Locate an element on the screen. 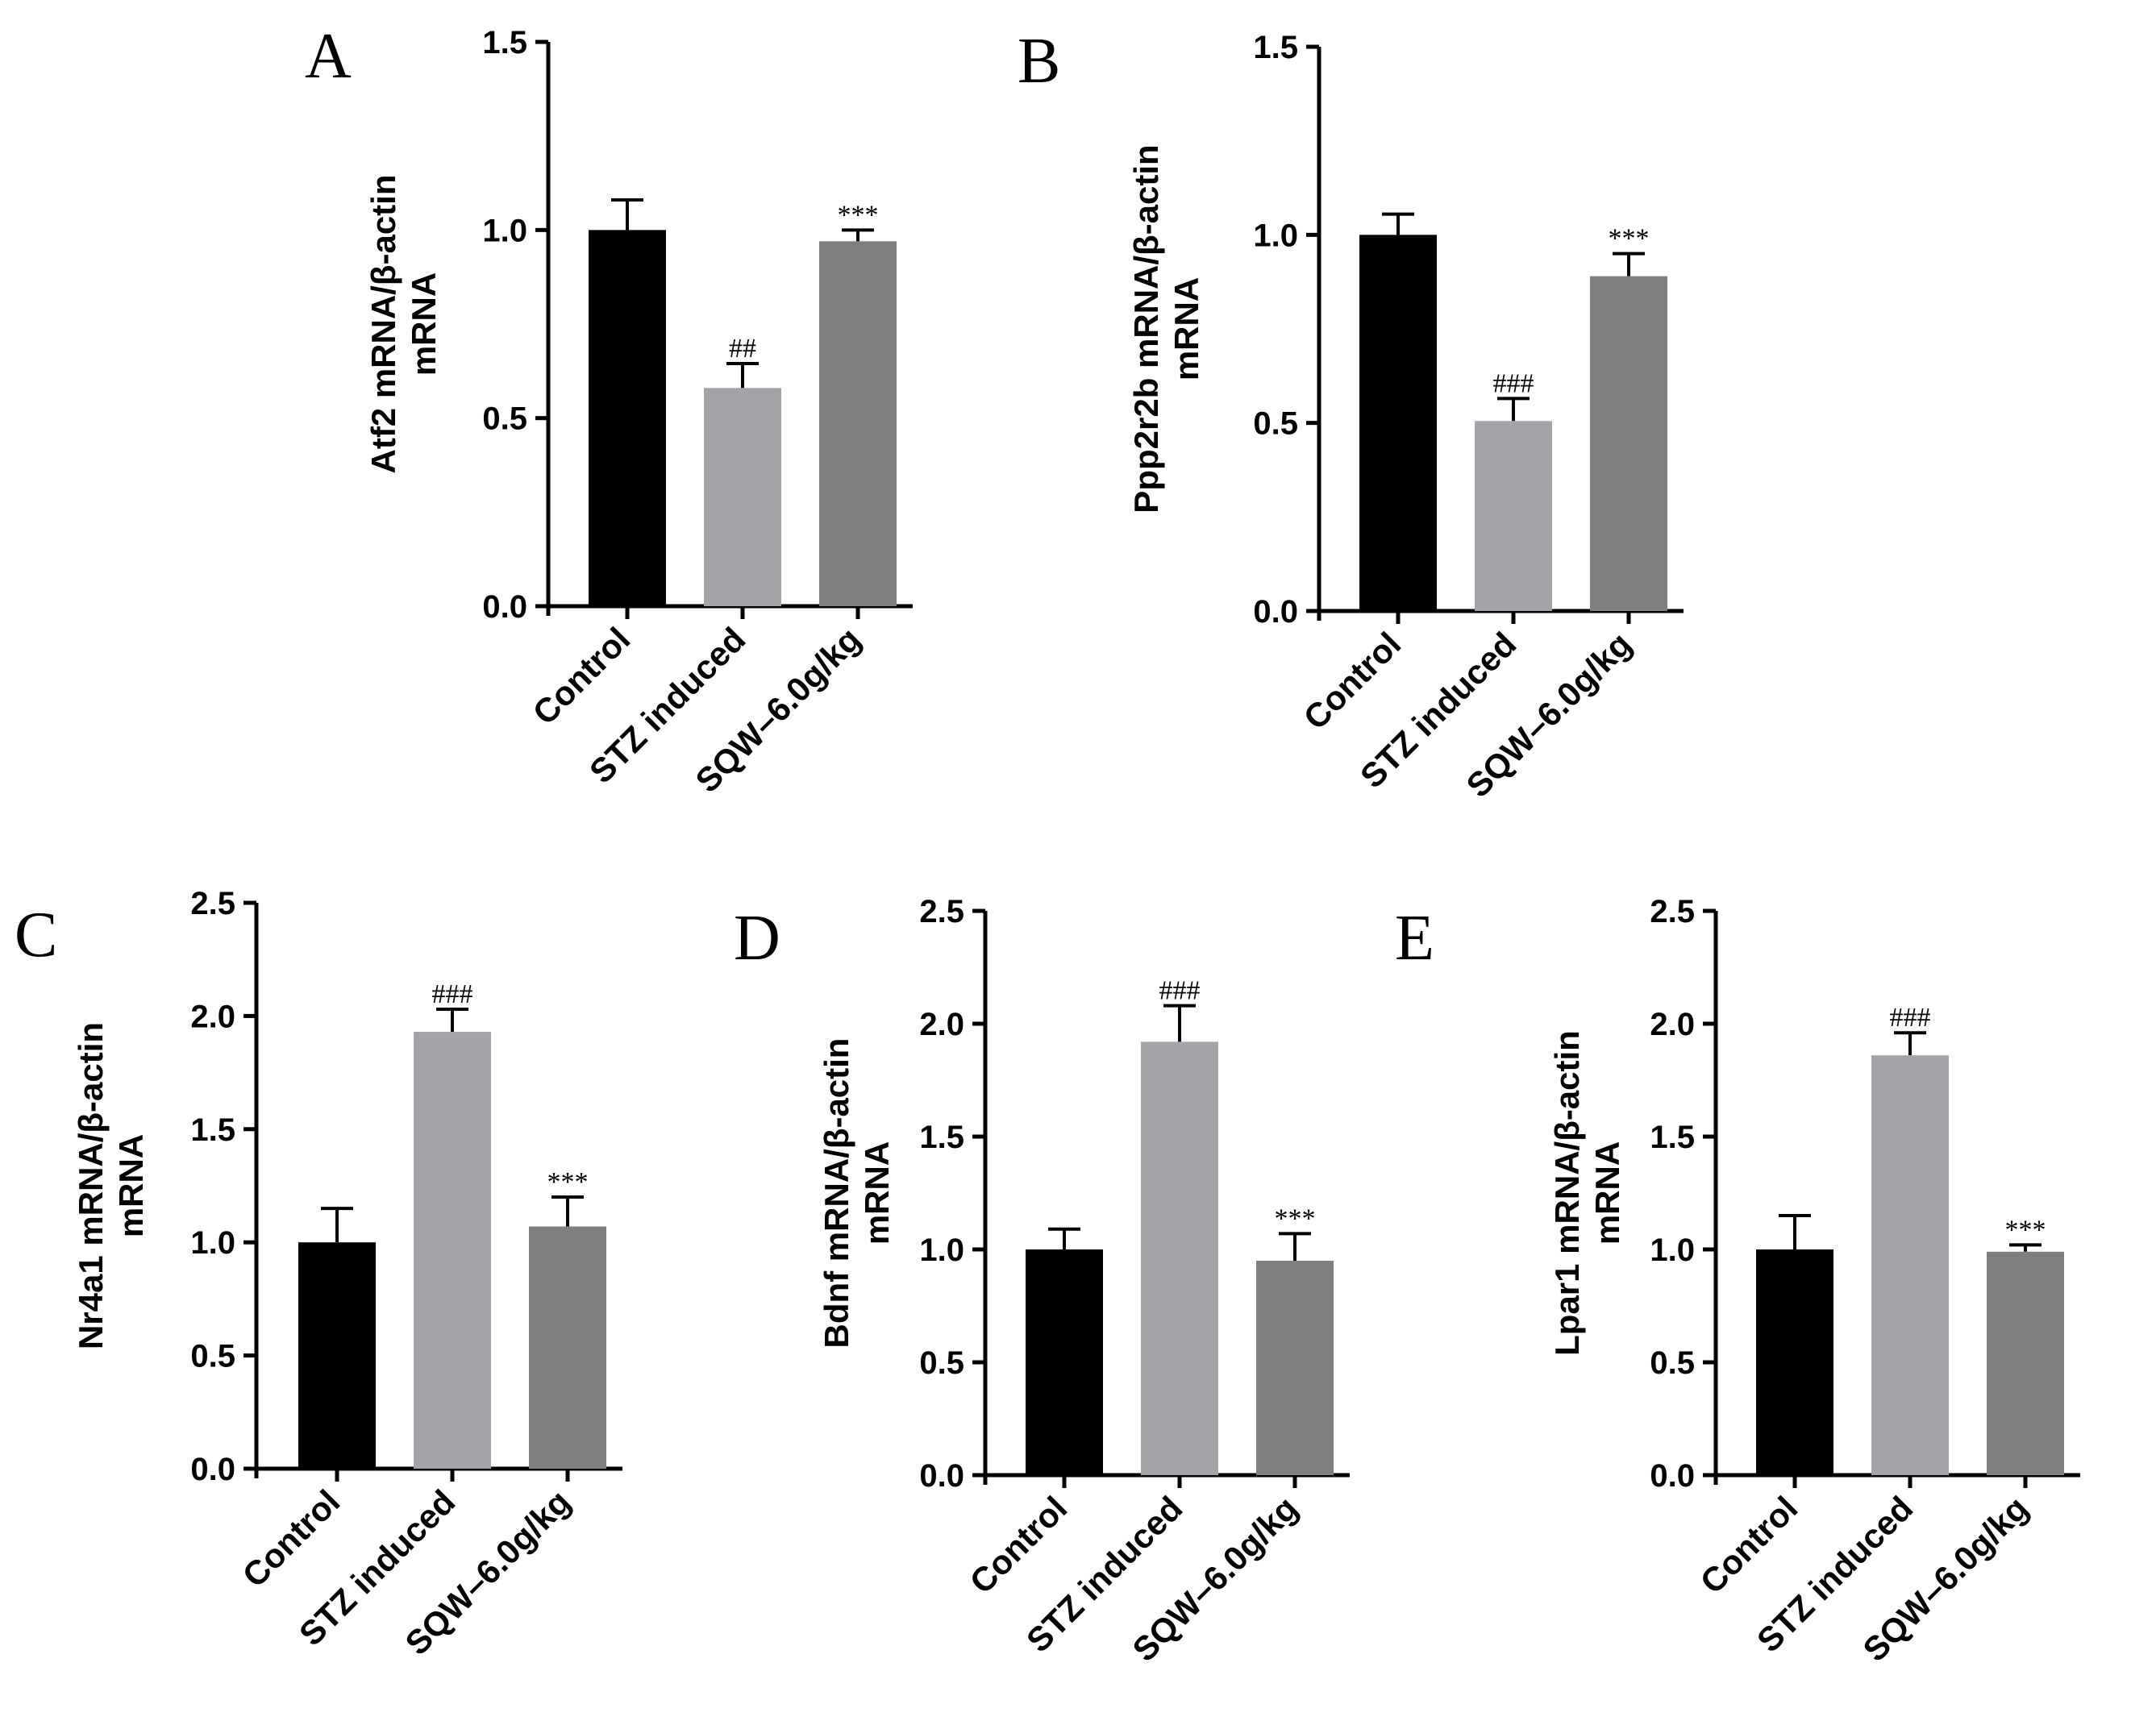  panel-letter: D is located at coordinates (757, 938).